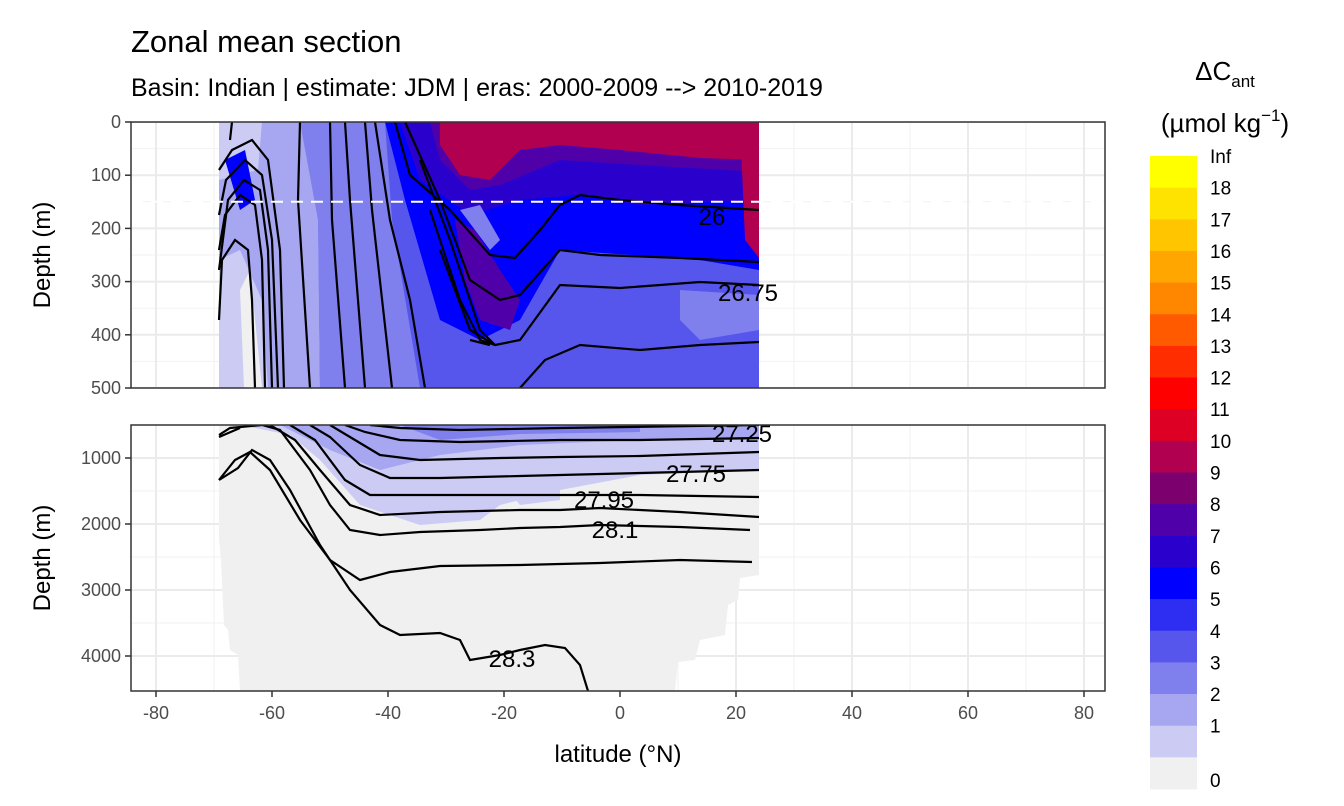 The image size is (1344, 806). I want to click on y-tick-label: 100, so click(106, 175).